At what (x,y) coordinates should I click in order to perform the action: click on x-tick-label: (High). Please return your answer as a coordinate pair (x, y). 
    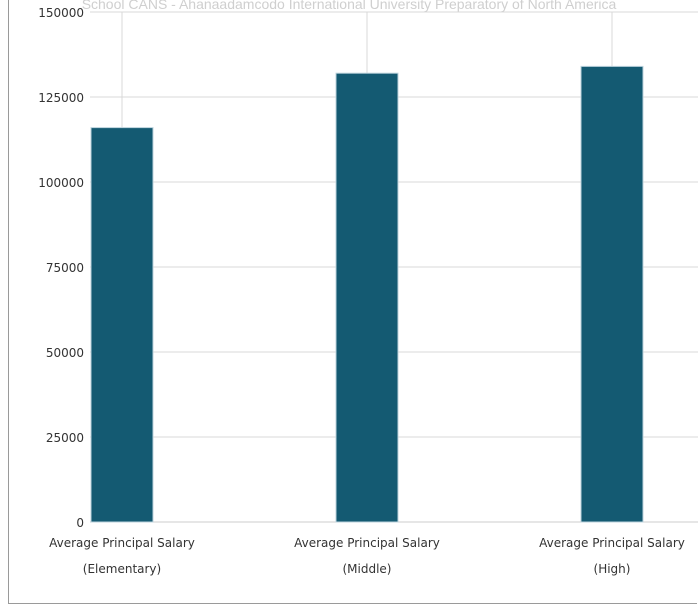
    Looking at the image, I should click on (612, 569).